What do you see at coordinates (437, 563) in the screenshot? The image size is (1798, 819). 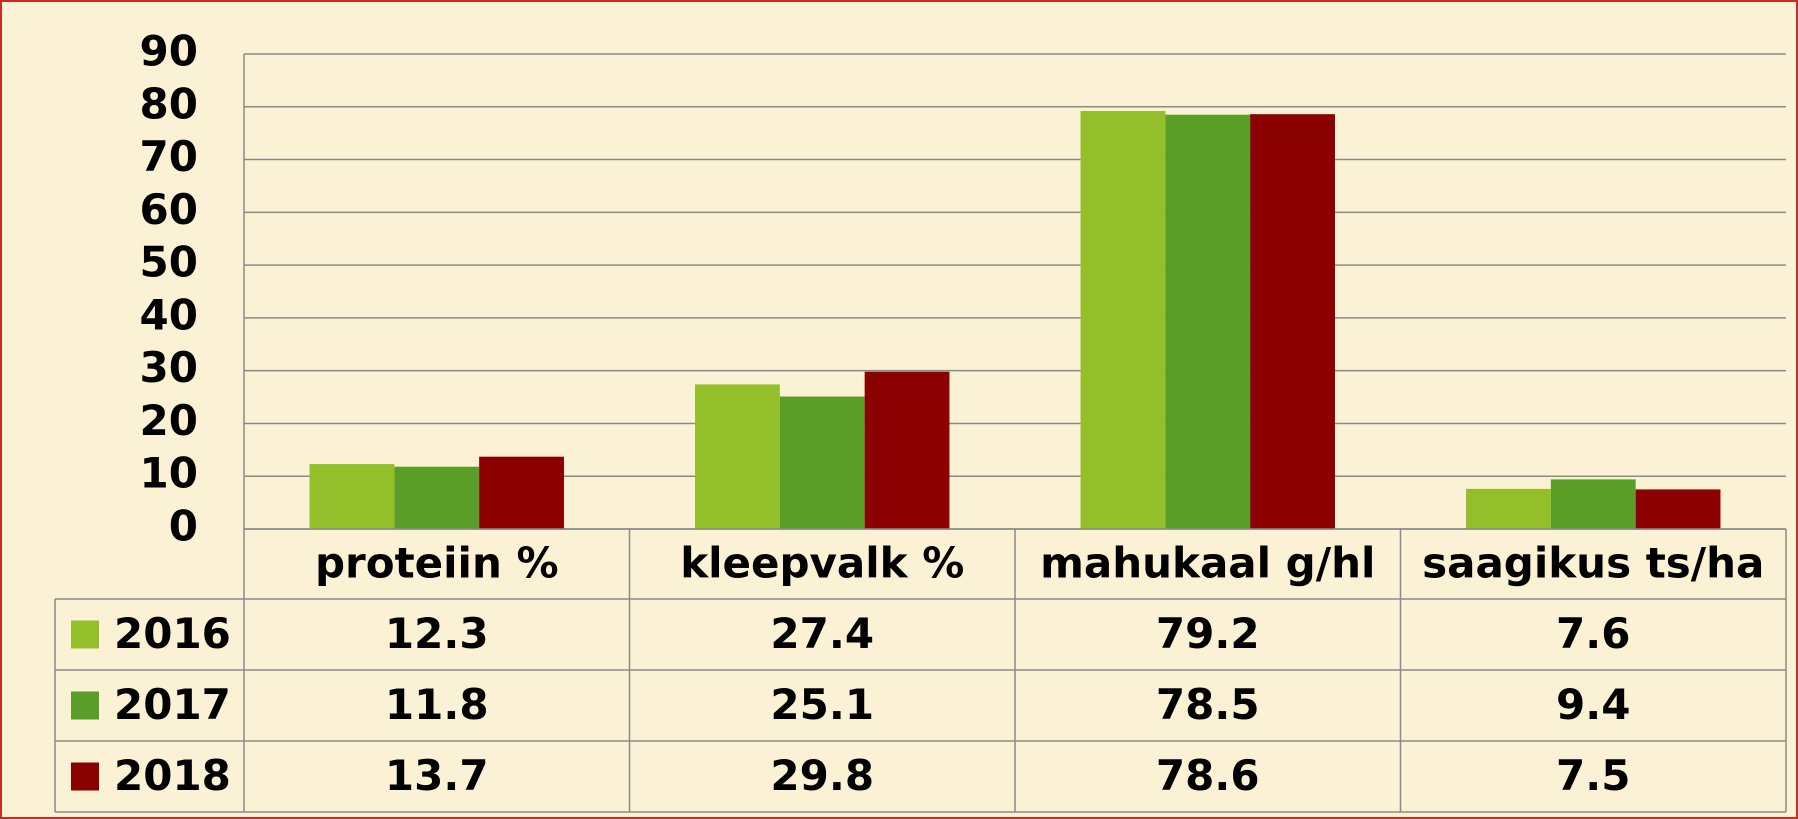 I see `x-tick-label: proteiin %` at bounding box center [437, 563].